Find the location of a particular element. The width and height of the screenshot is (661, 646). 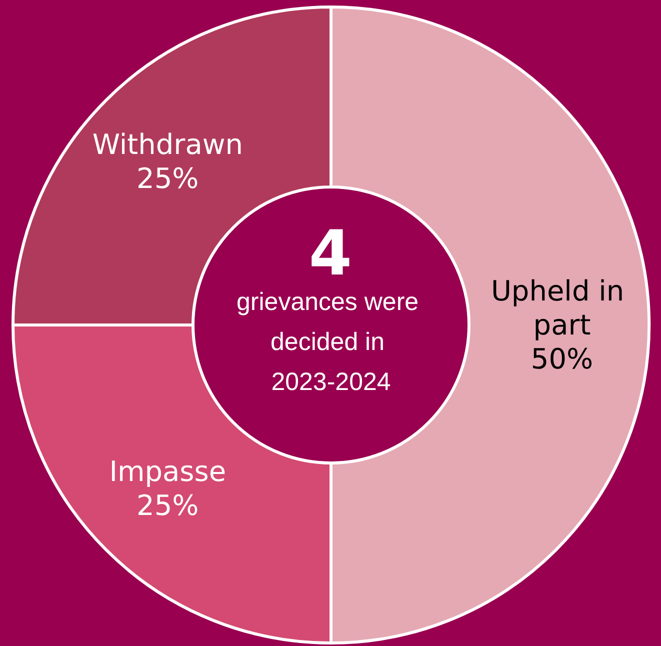

text: 4 is located at coordinates (330, 253).